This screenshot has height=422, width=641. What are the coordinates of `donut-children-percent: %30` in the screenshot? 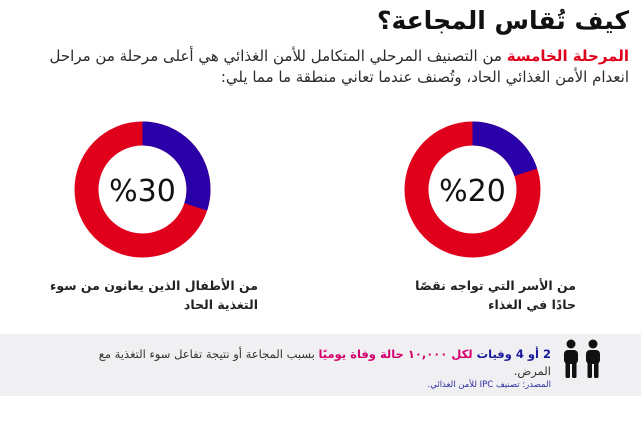 It's located at (142, 191).